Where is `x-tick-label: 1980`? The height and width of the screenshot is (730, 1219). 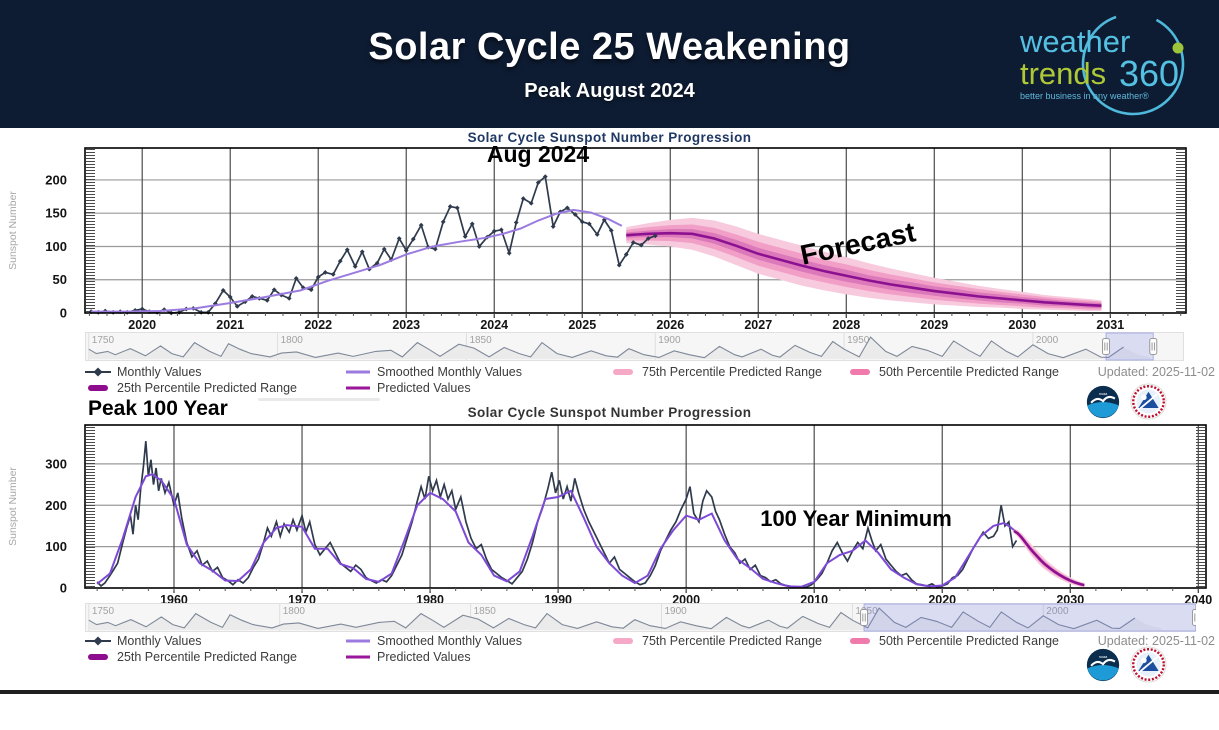
x-tick-label: 1980 is located at coordinates (430, 598).